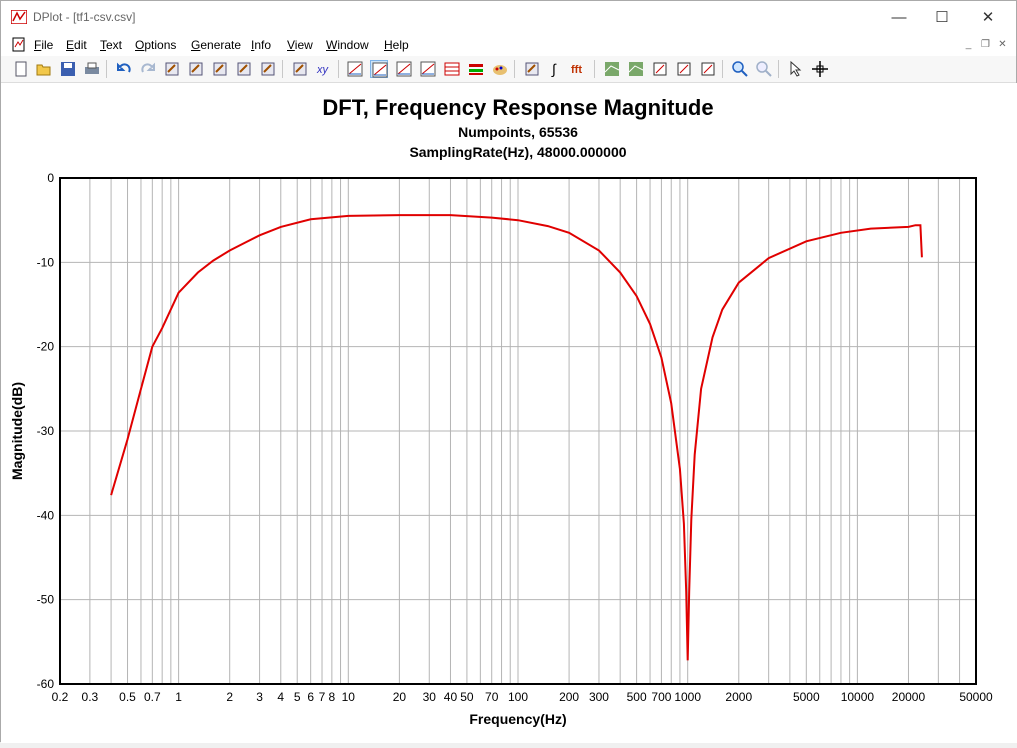 Image resolution: width=1017 pixels, height=748 pixels. Describe the element at coordinates (612, 69) in the screenshot. I see `area-icon` at that location.